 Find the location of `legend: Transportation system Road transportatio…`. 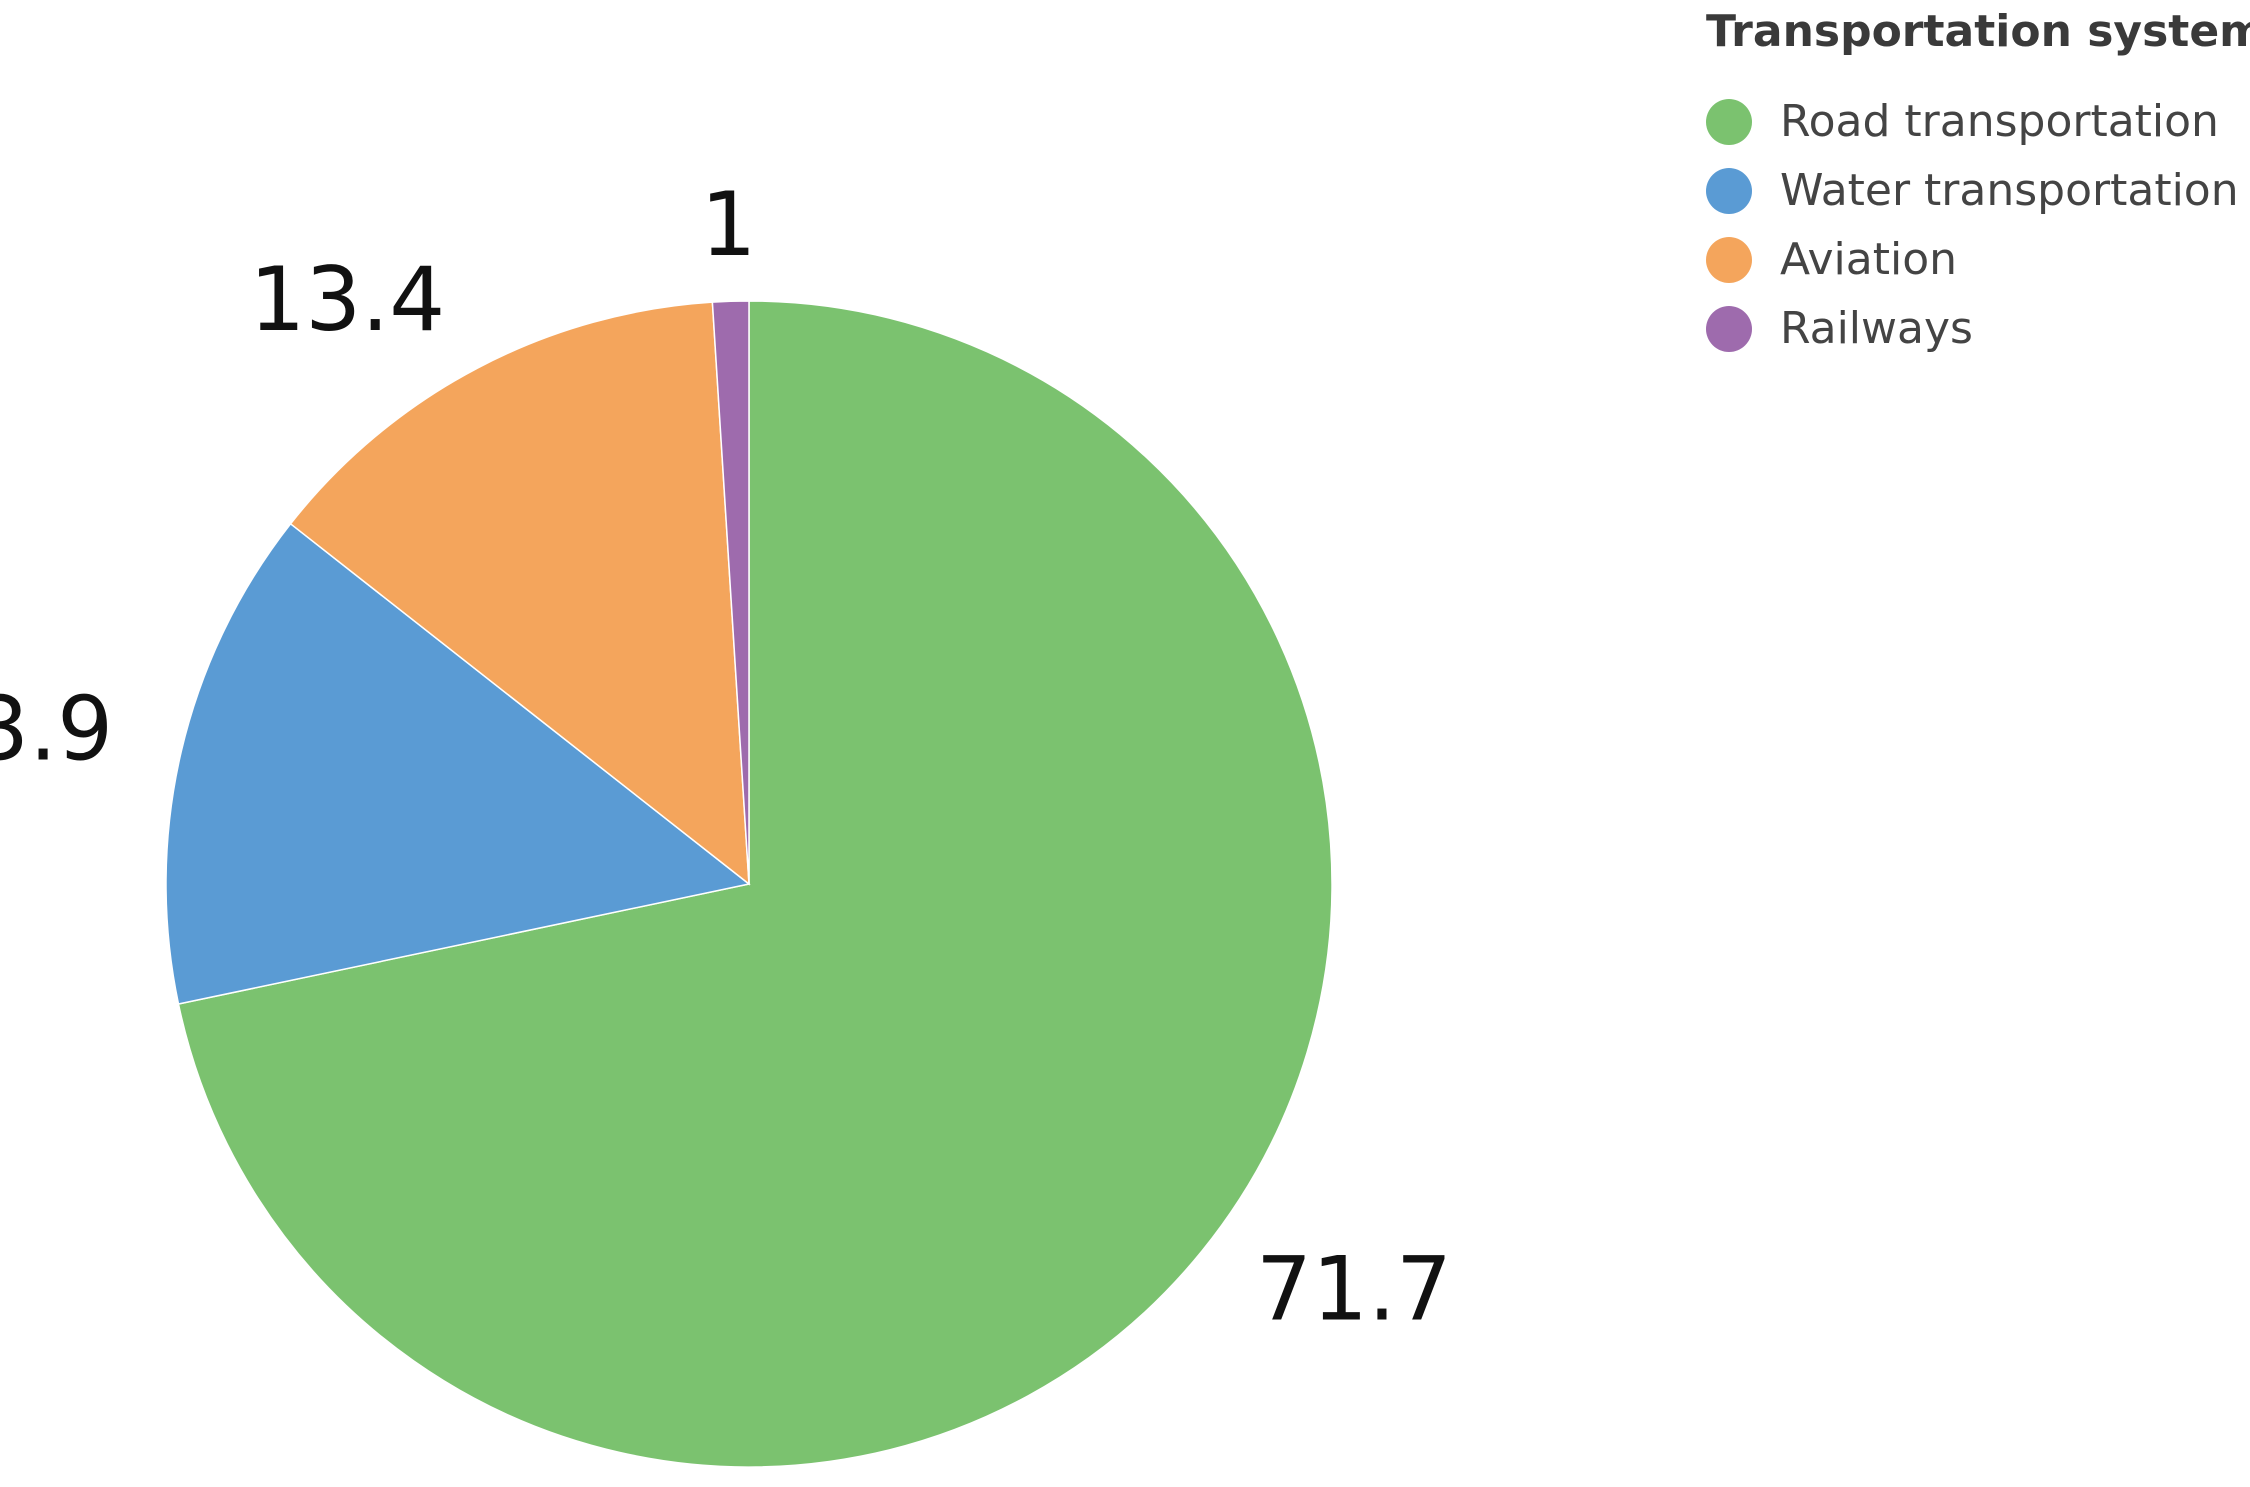

legend: Transportation system Road transportatio… is located at coordinates (1978, 184).